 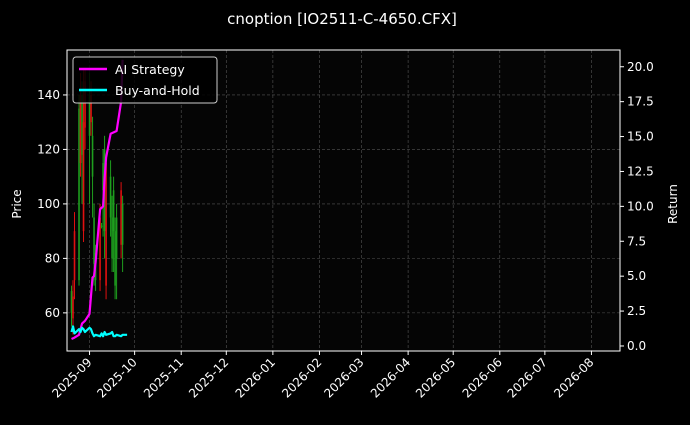 What do you see at coordinates (636, 346) in the screenshot?
I see `y-tick-label-right: 0.0` at bounding box center [636, 346].